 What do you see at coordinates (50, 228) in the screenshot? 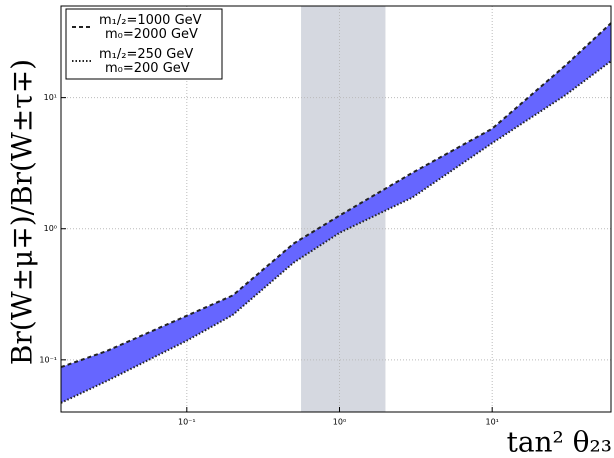
I see `y-tick-label: 10⁰` at bounding box center [50, 228].